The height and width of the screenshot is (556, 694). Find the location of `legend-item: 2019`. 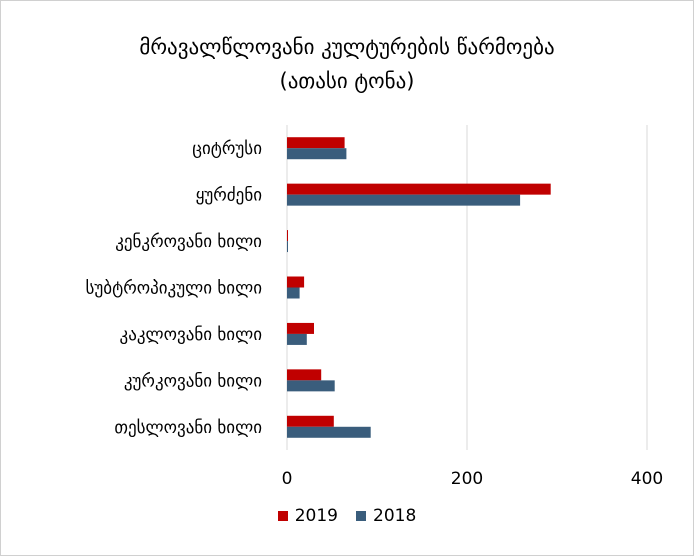

legend-item: 2019 is located at coordinates (307, 516).